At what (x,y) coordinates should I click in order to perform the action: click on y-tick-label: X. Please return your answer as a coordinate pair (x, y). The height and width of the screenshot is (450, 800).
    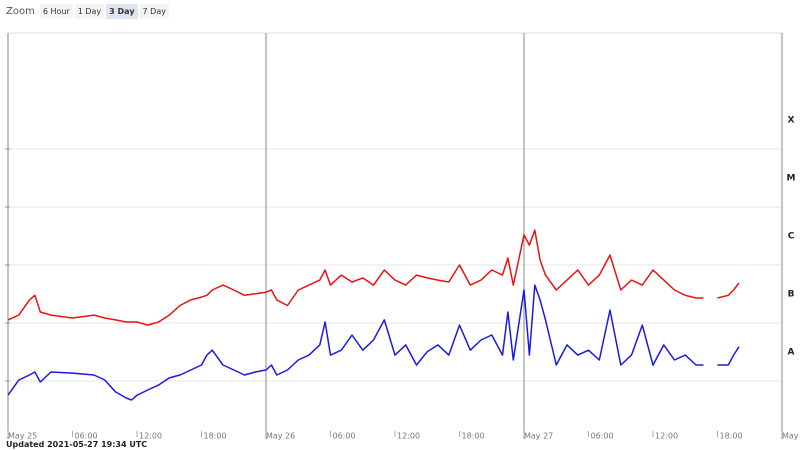
    Looking at the image, I should click on (791, 121).